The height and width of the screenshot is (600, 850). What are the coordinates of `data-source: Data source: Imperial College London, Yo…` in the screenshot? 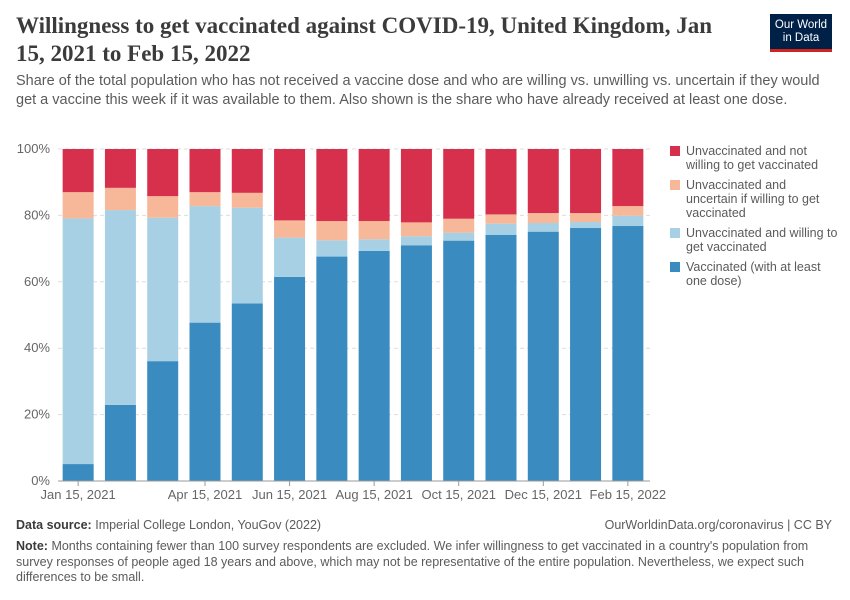 It's located at (168, 526).